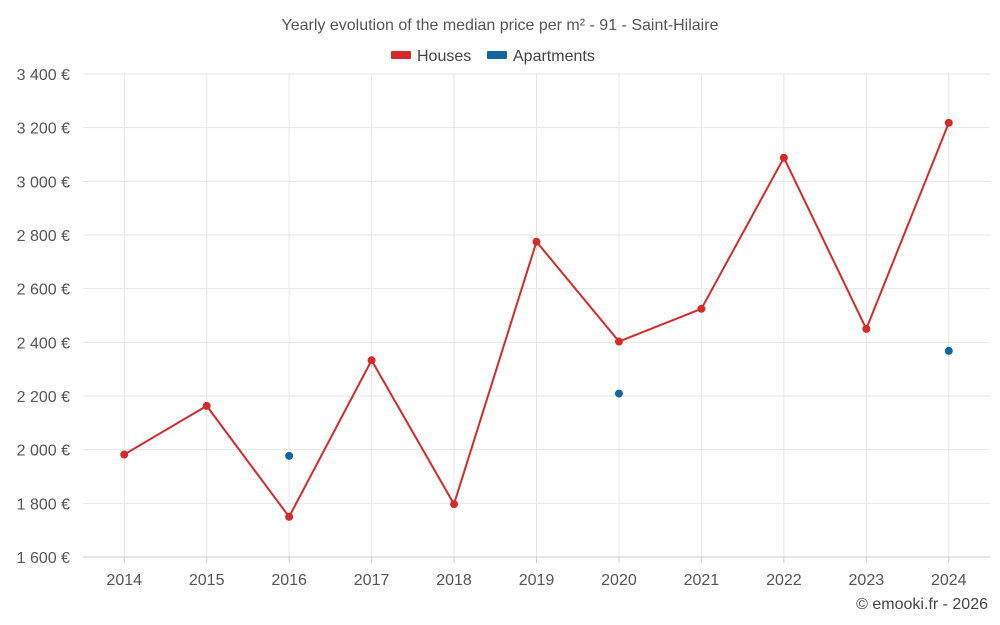 Image resolution: width=1000 pixels, height=625 pixels. What do you see at coordinates (537, 580) in the screenshot?
I see `x-tick-label: 2019` at bounding box center [537, 580].